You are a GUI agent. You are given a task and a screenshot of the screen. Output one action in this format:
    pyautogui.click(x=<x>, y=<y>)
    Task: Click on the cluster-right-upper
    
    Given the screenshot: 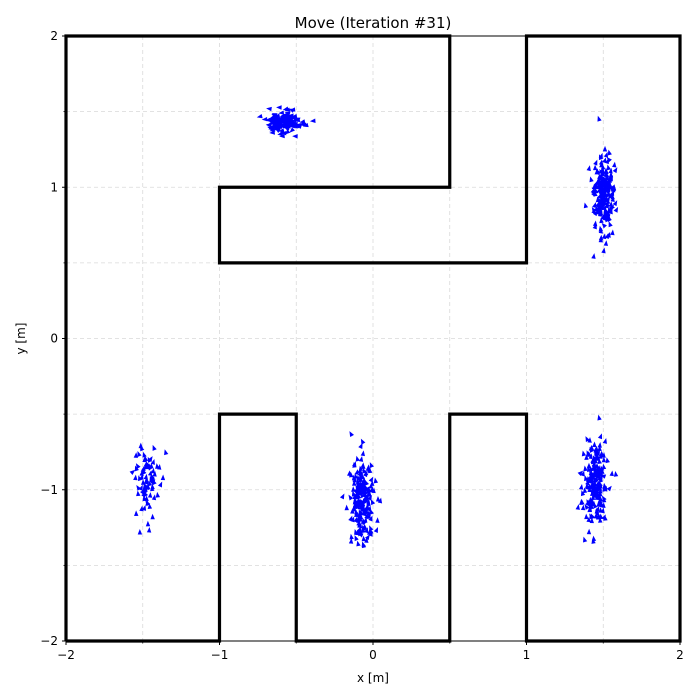 What is the action you would take?
    pyautogui.click(x=601, y=187)
    